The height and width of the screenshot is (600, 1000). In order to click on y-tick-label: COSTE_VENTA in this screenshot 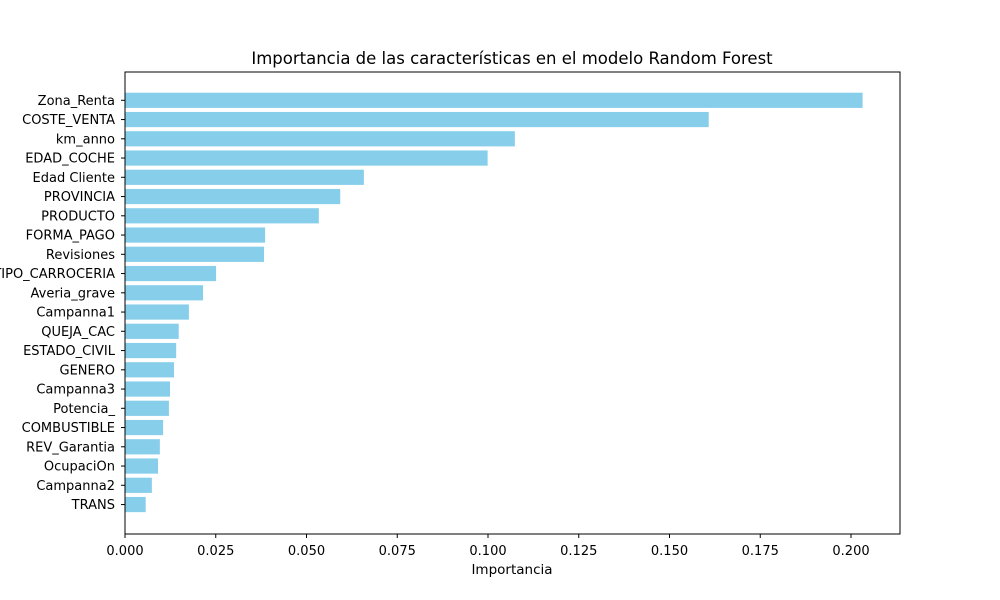, I will do `click(68, 120)`.